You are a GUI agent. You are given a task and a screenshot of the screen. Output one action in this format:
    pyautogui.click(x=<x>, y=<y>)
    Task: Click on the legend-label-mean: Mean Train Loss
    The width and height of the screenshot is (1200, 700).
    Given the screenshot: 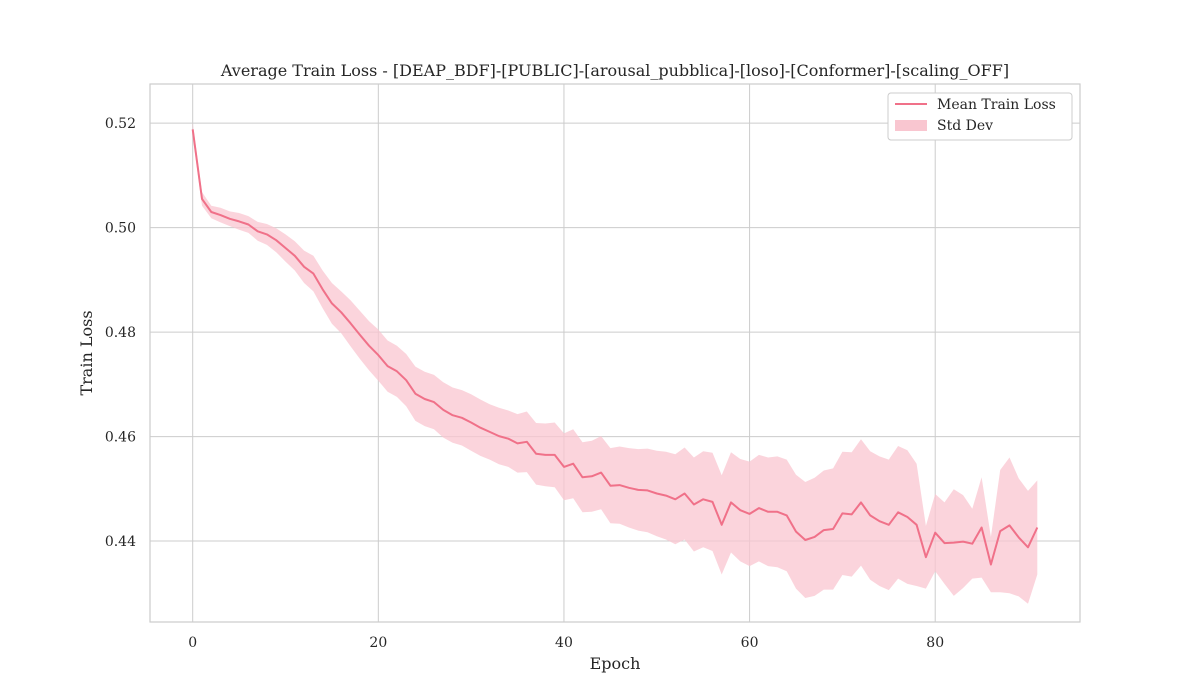 What is the action you would take?
    pyautogui.click(x=996, y=105)
    